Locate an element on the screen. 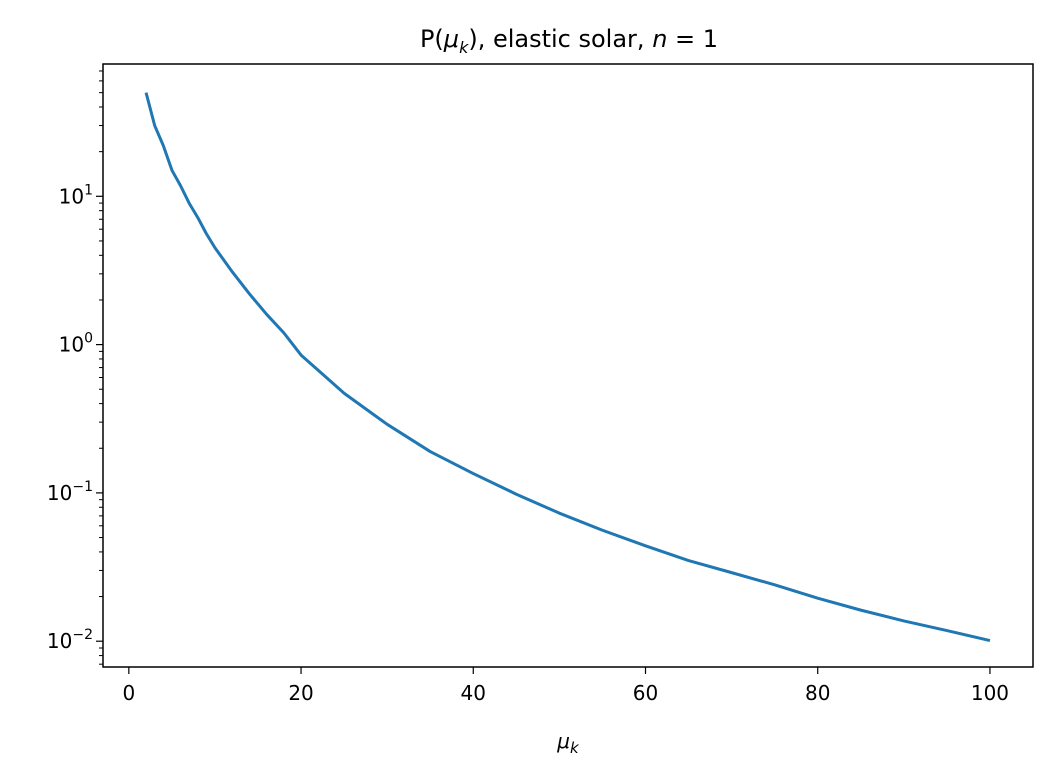  y-axis: 10⁻² 10⁻¹ 10⁰ 10¹ is located at coordinates (75, 367).